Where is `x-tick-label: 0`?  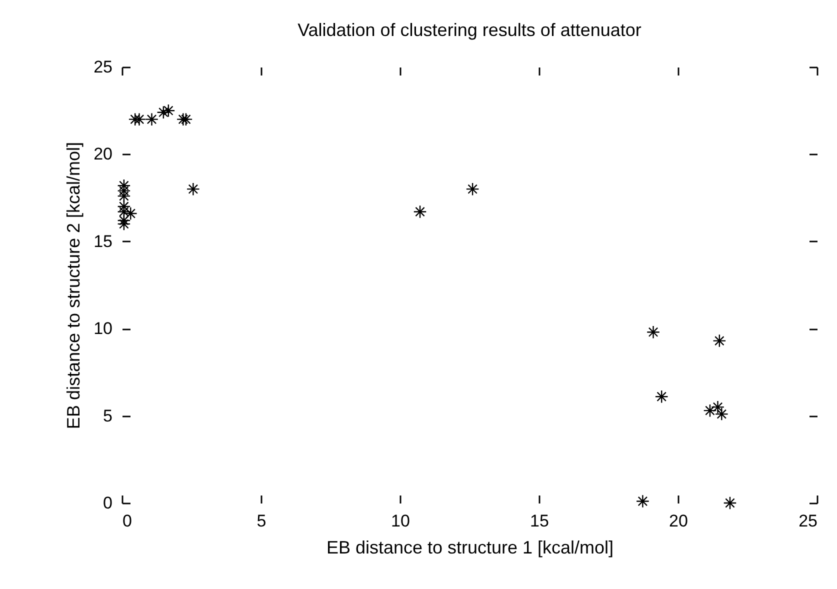 x-tick-label: 0 is located at coordinates (127, 521).